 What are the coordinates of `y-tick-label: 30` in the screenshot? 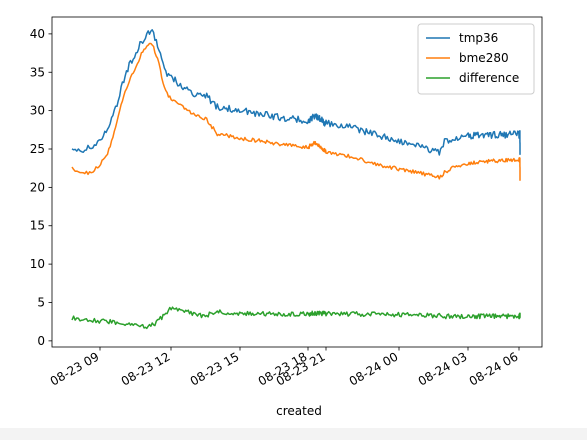 It's located at (37, 111).